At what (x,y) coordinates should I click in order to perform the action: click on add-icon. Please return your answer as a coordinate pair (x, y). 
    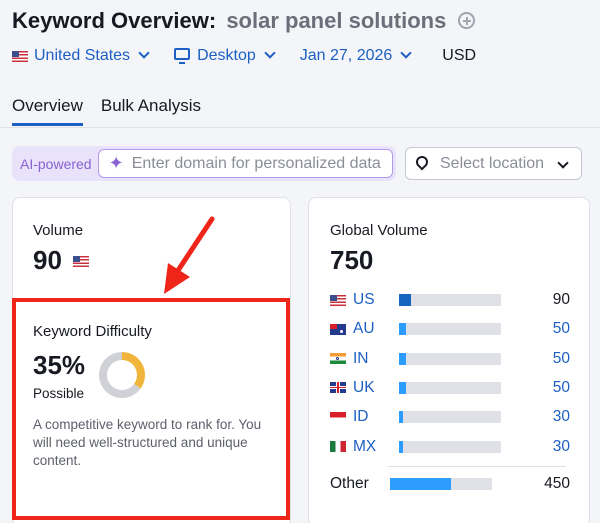
    Looking at the image, I should click on (467, 20).